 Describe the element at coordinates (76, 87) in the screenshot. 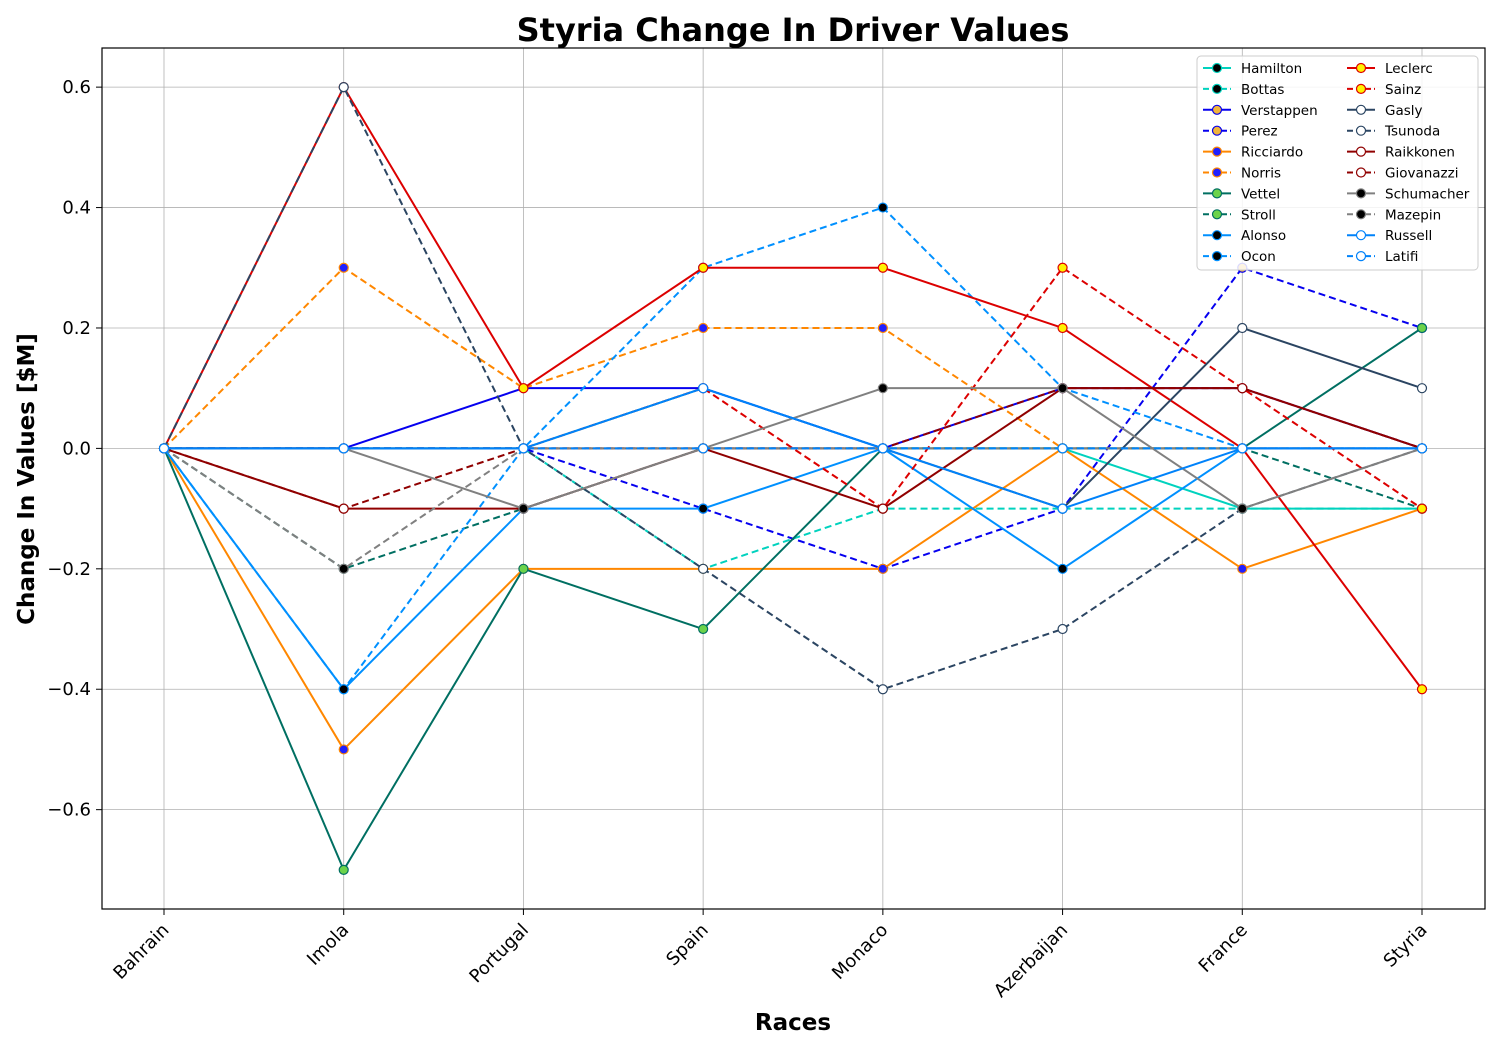

I see `y-tick-label: 0.6` at that location.